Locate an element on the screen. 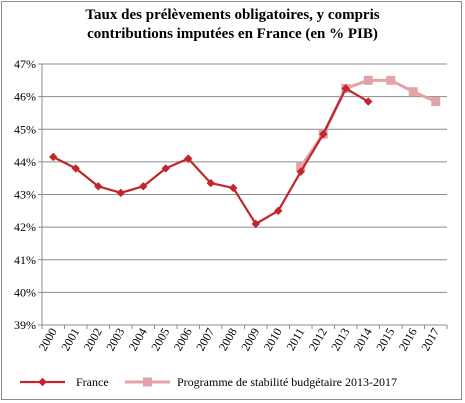  y-tick-label: 46% is located at coordinates (25, 97).